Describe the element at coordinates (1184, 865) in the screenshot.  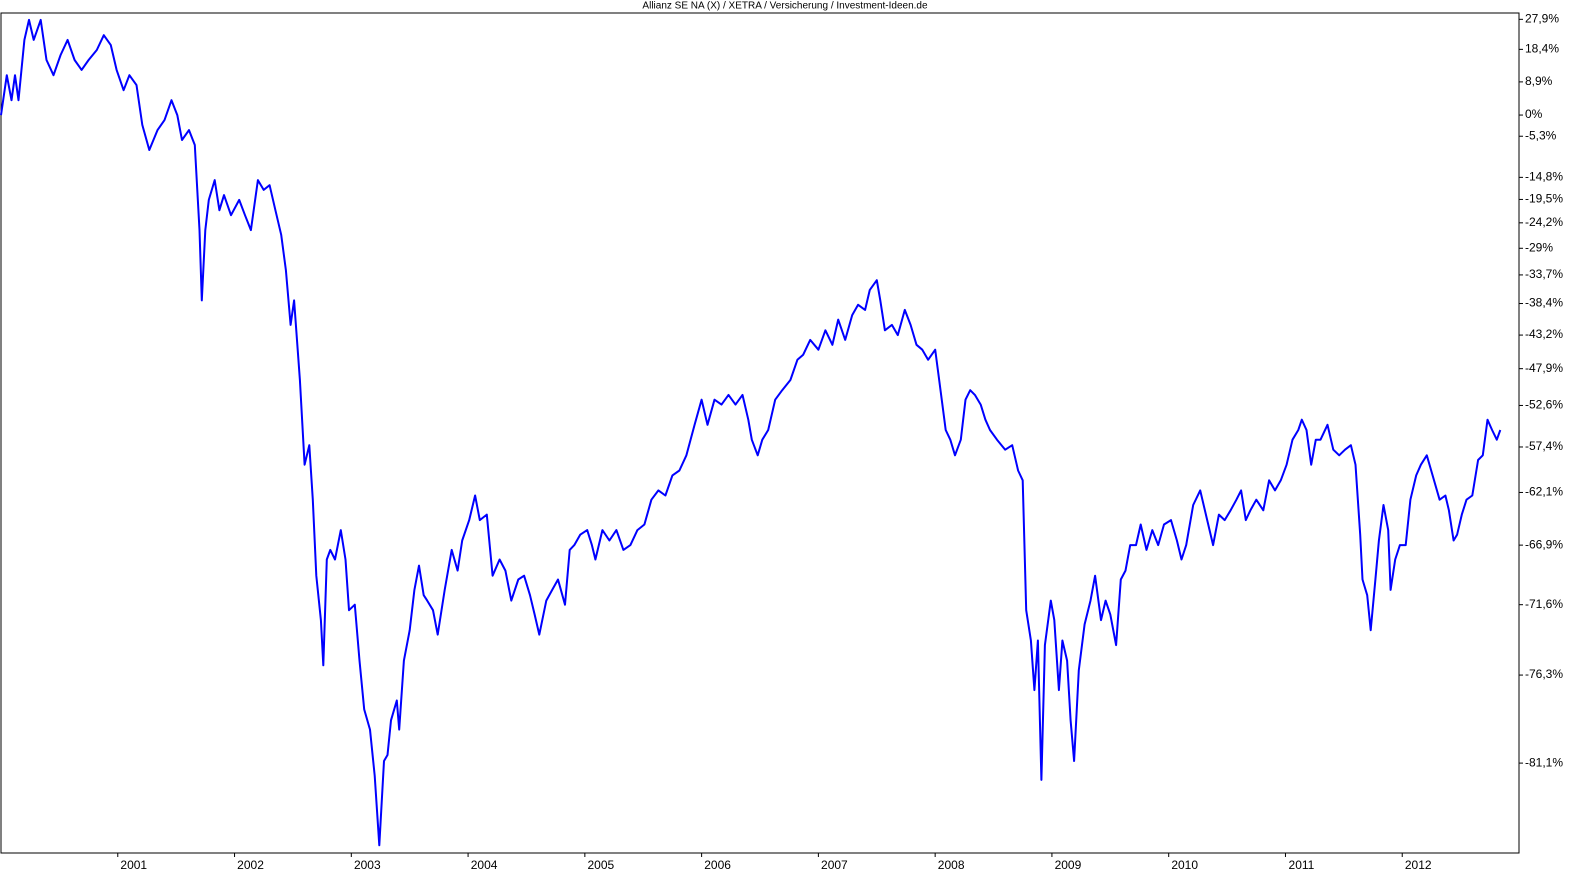
I see `x-tick-label: 2010` at that location.